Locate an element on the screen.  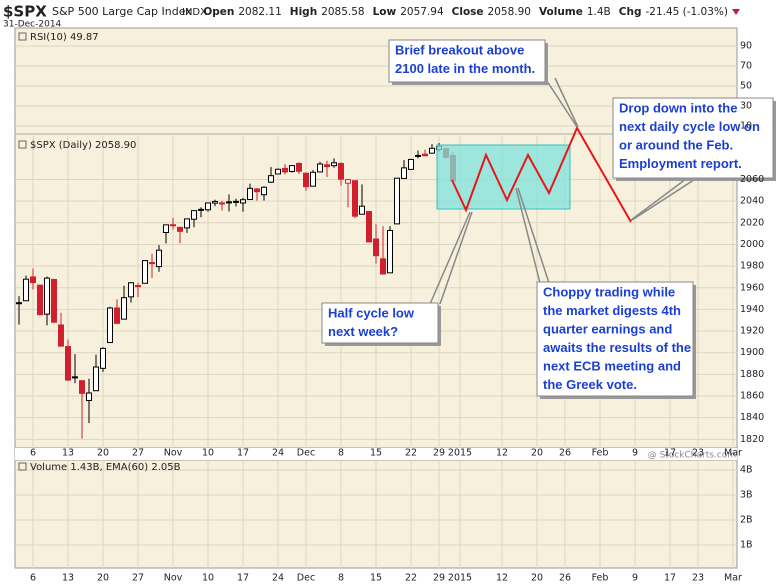
x-tick-label: 15 is located at coordinates (376, 578).